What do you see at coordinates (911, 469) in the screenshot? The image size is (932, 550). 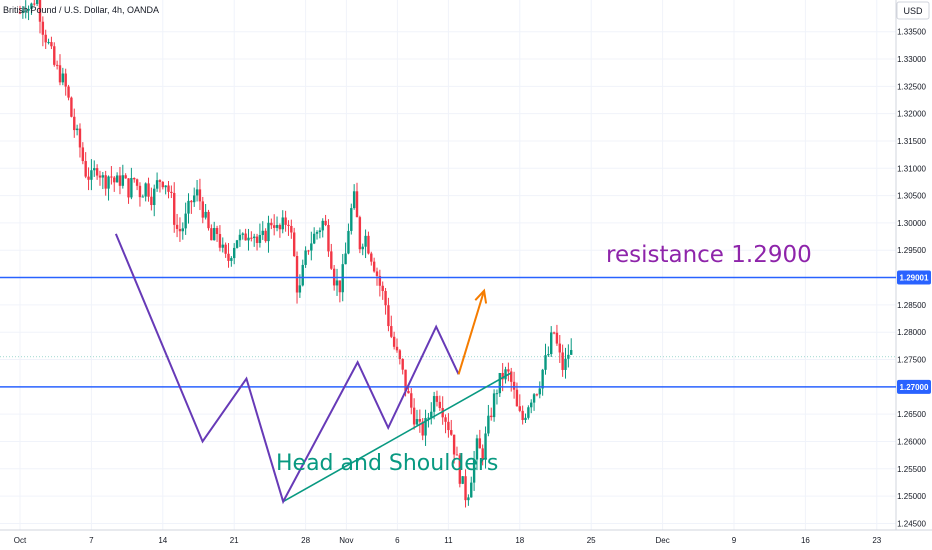 I see `price-tick-label: 1.25500` at bounding box center [911, 469].